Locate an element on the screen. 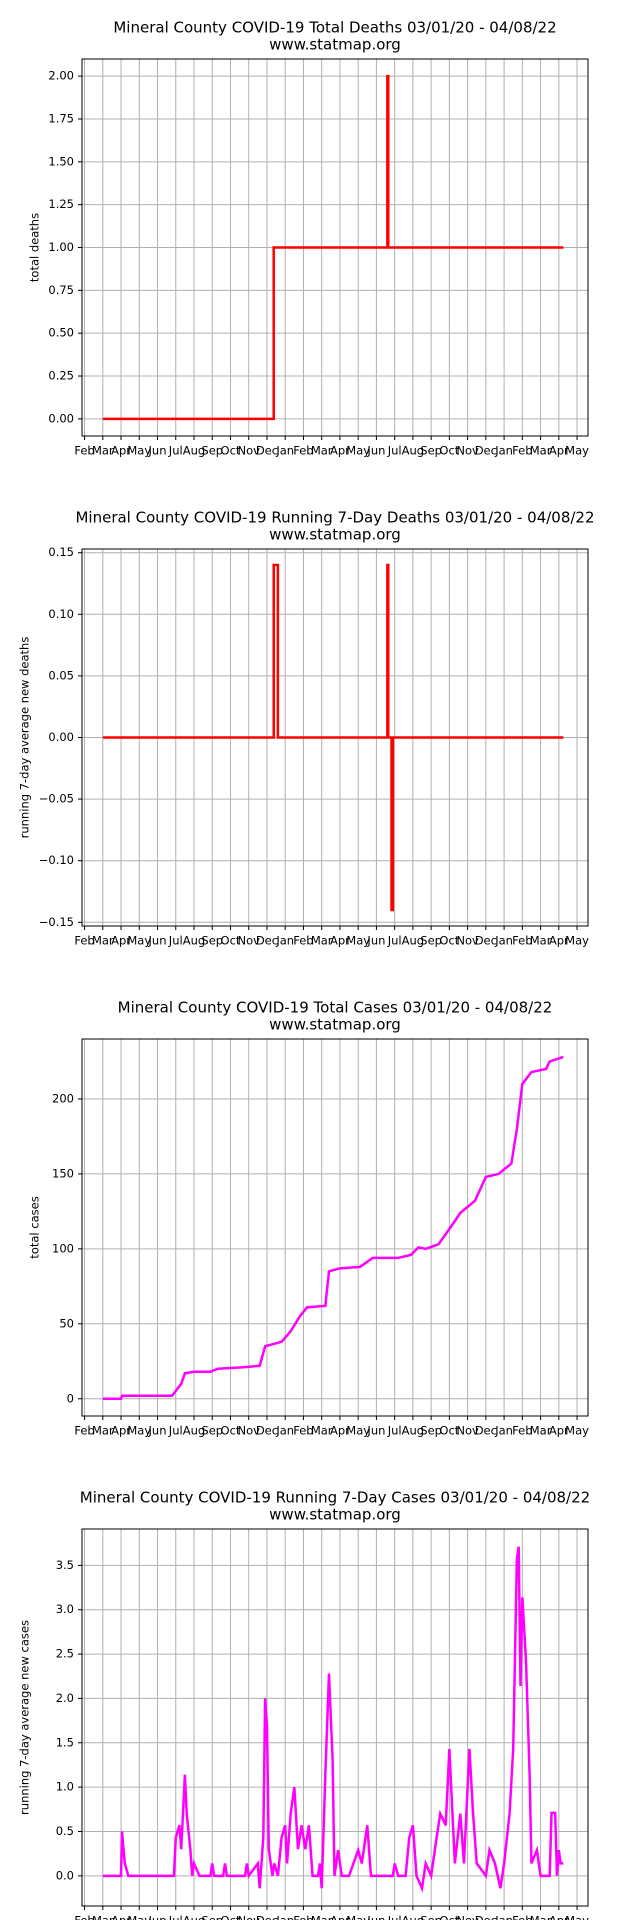  y-tick-label: 1.75 is located at coordinates (61, 118).